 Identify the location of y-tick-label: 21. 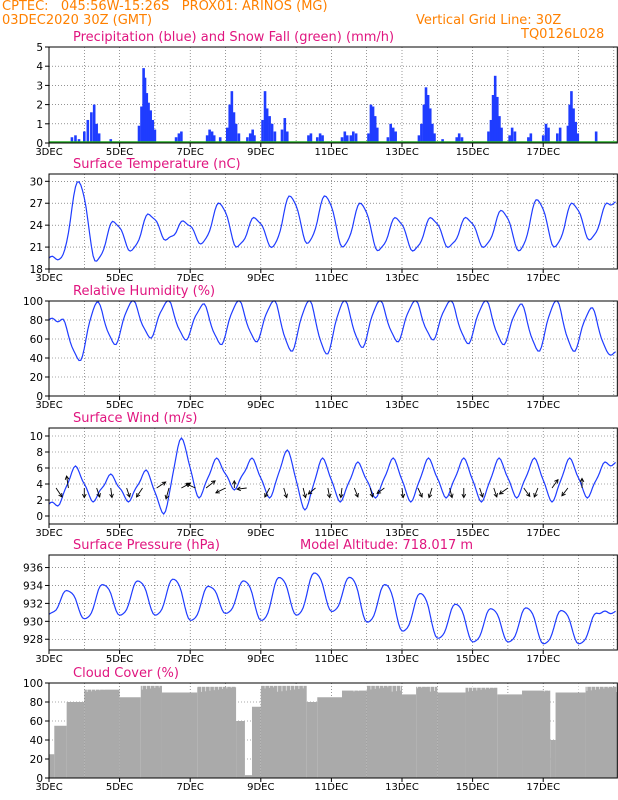
(36, 248).